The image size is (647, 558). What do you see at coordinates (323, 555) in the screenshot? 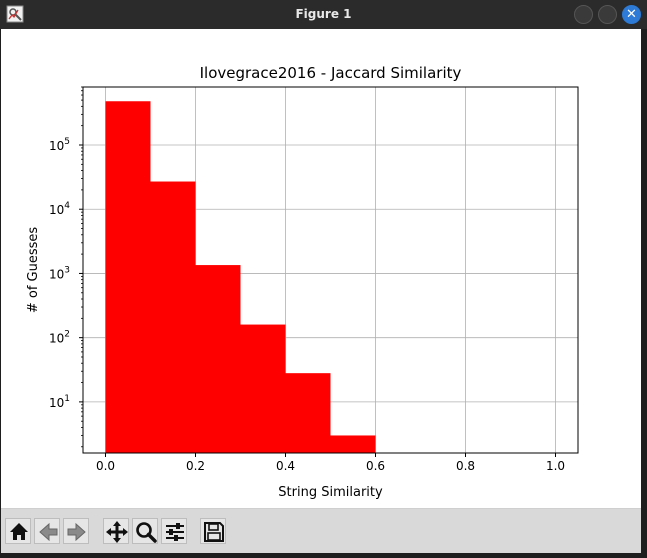
I see `window-bottom-border` at bounding box center [323, 555].